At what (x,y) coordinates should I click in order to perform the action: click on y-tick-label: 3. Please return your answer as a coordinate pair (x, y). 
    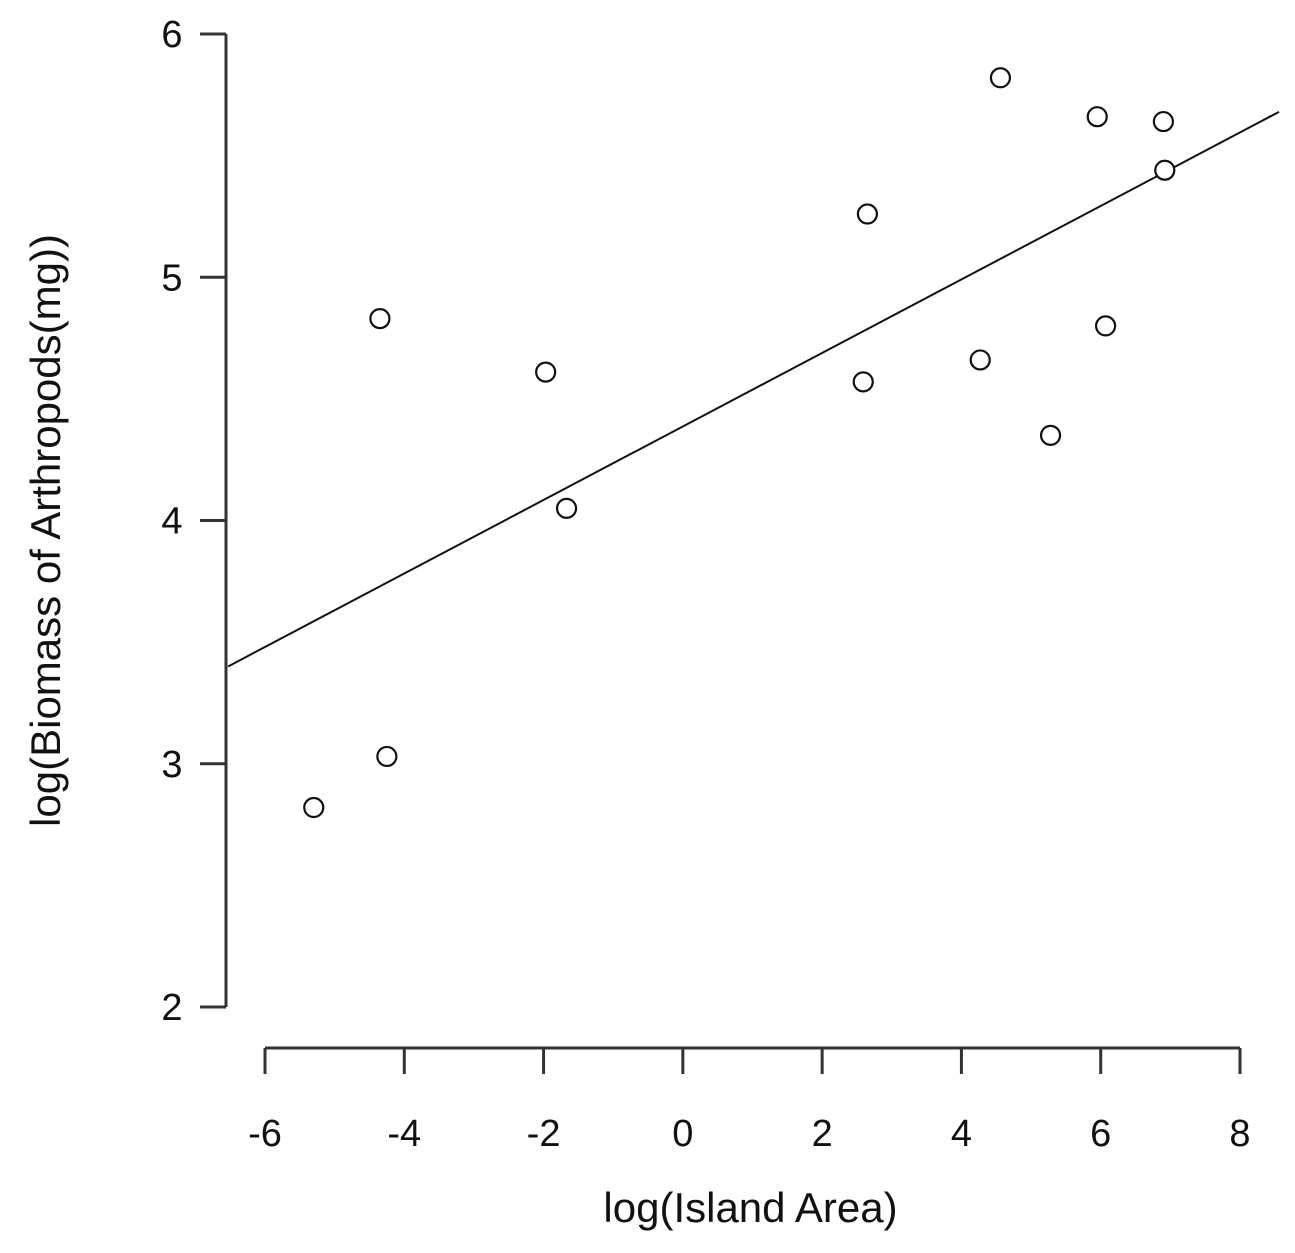
    Looking at the image, I should click on (171, 765).